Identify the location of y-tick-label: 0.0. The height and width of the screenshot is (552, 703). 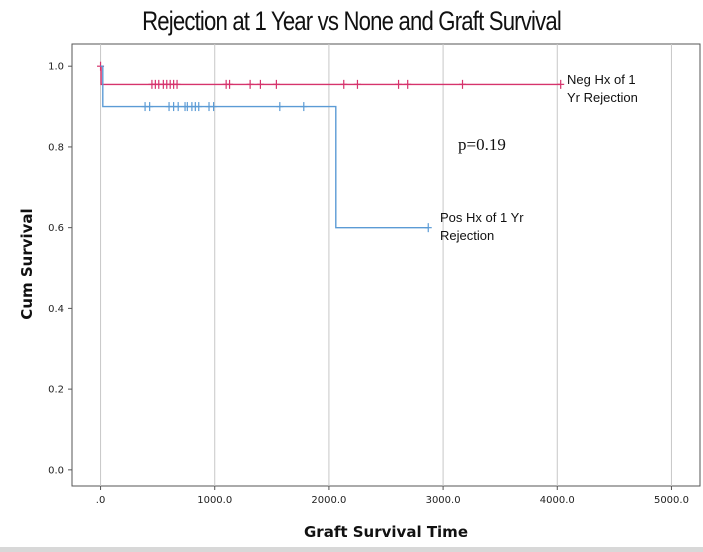
(56, 470).